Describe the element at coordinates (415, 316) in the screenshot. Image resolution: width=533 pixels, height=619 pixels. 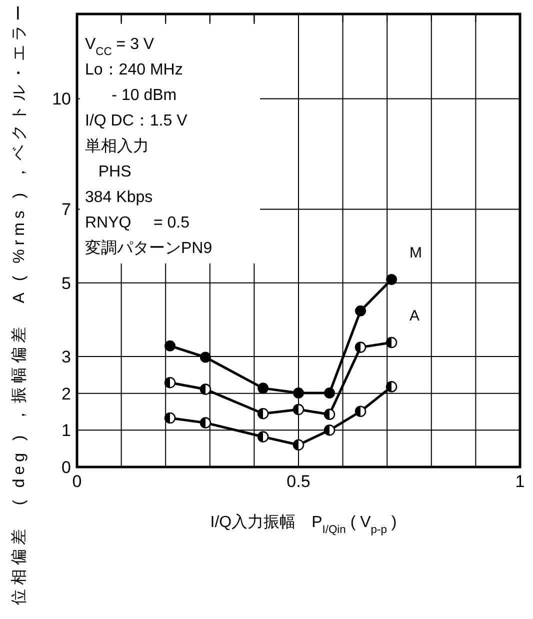
I see `series-label: A` at that location.